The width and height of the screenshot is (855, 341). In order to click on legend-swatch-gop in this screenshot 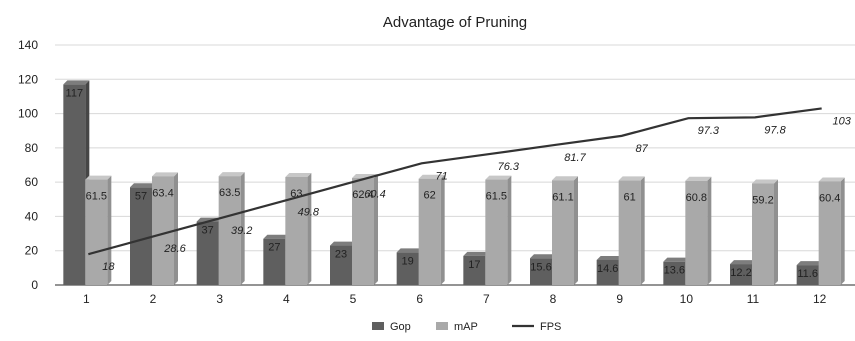, I will do `click(378, 326)`.